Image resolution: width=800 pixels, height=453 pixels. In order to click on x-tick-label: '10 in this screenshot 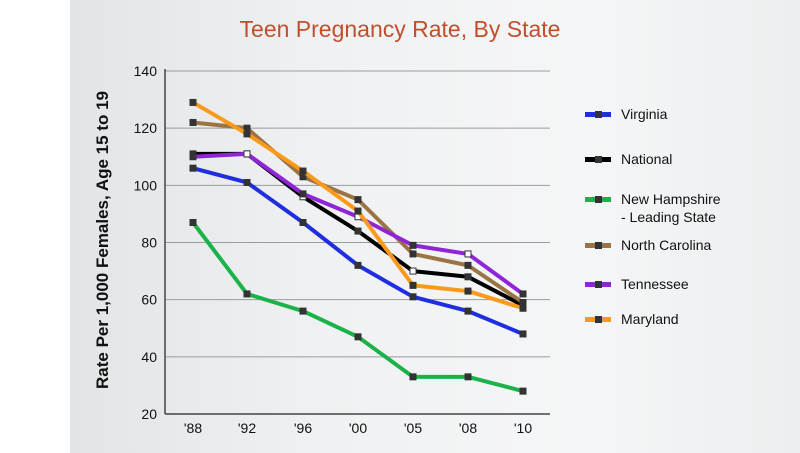, I will do `click(523, 428)`.